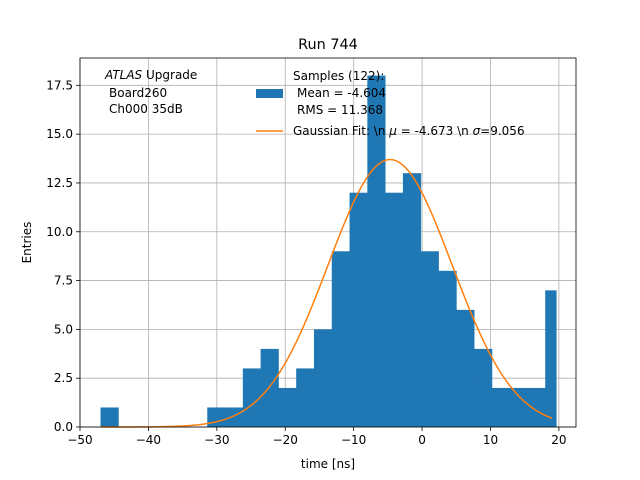  I want to click on legend-fit-label: Gaussian Fit: \n μ = -4.673 \n σ=9.056, so click(409, 131).